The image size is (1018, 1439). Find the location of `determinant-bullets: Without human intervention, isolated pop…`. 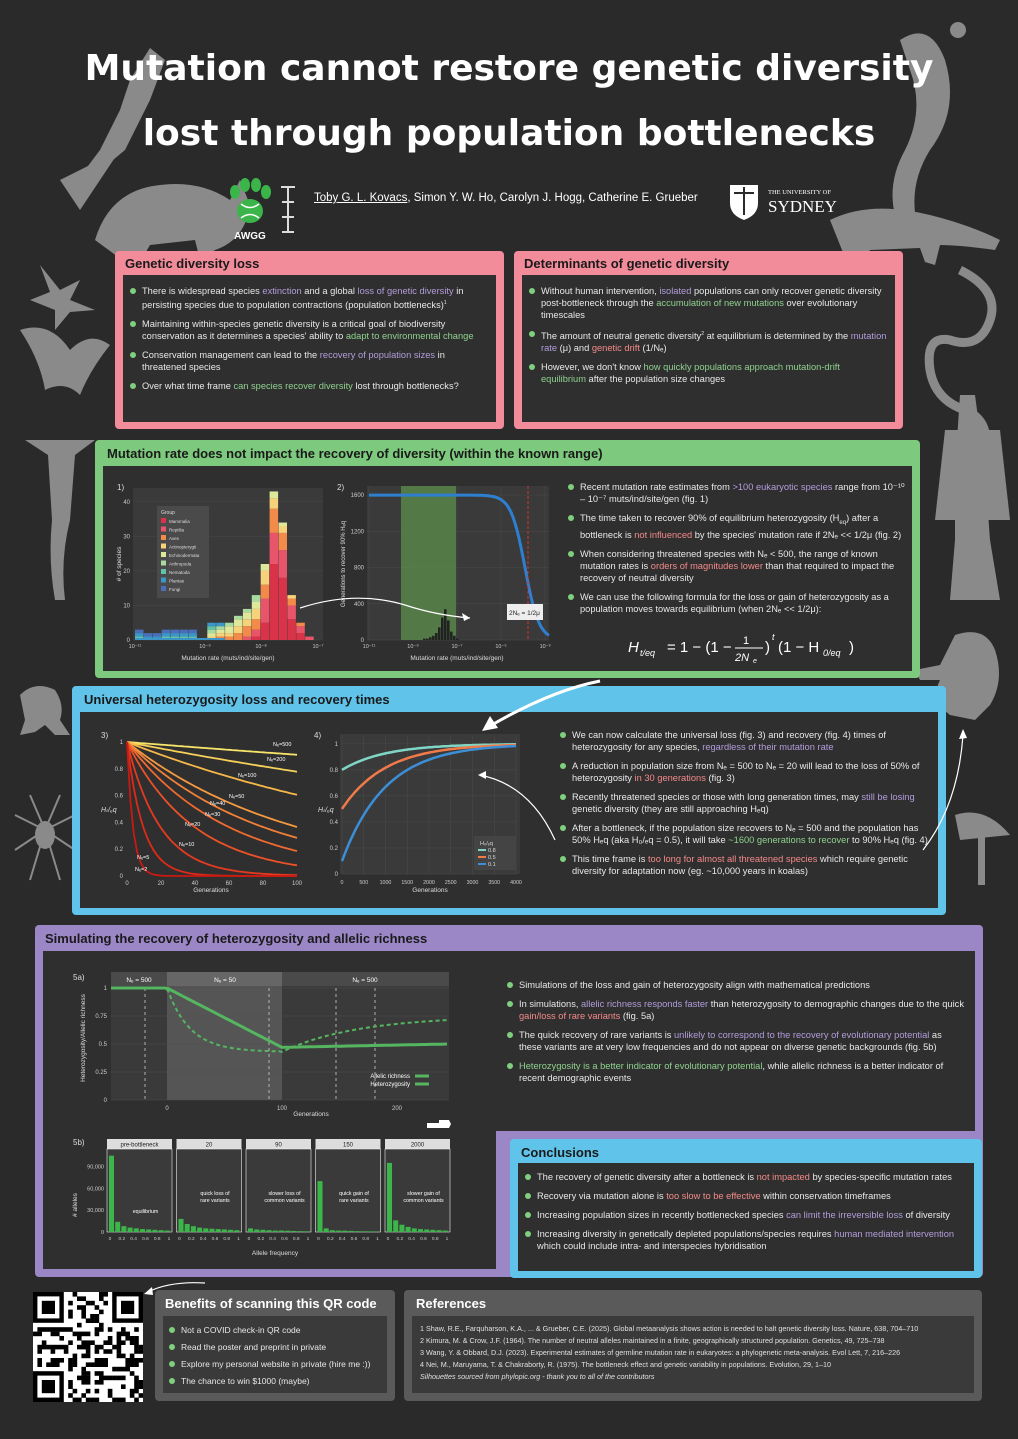

determinant-bullets: Without human intervention, isolated pop… is located at coordinates (708, 338).